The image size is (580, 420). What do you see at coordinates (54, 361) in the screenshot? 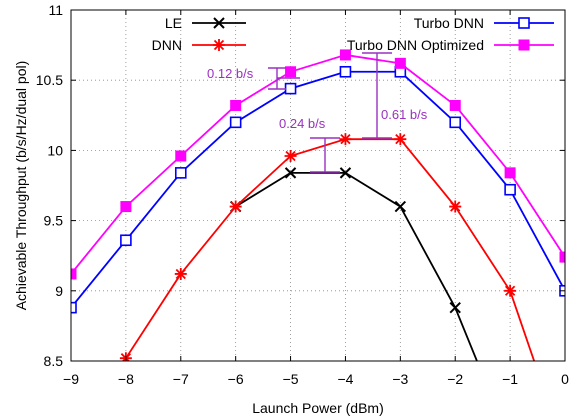
I see `y-tick-label: 8.5` at bounding box center [54, 361].